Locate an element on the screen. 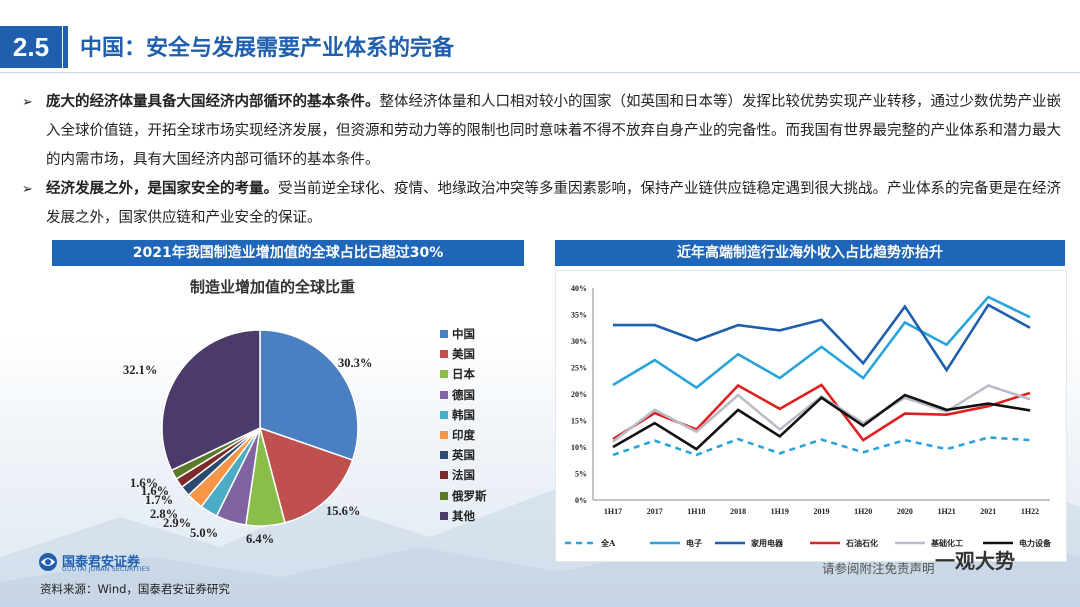 This screenshot has height=607, width=1080. bullet-1-heading: 庞大的经济体量具备大国经济内部循环的基本条件。 is located at coordinates (213, 102).